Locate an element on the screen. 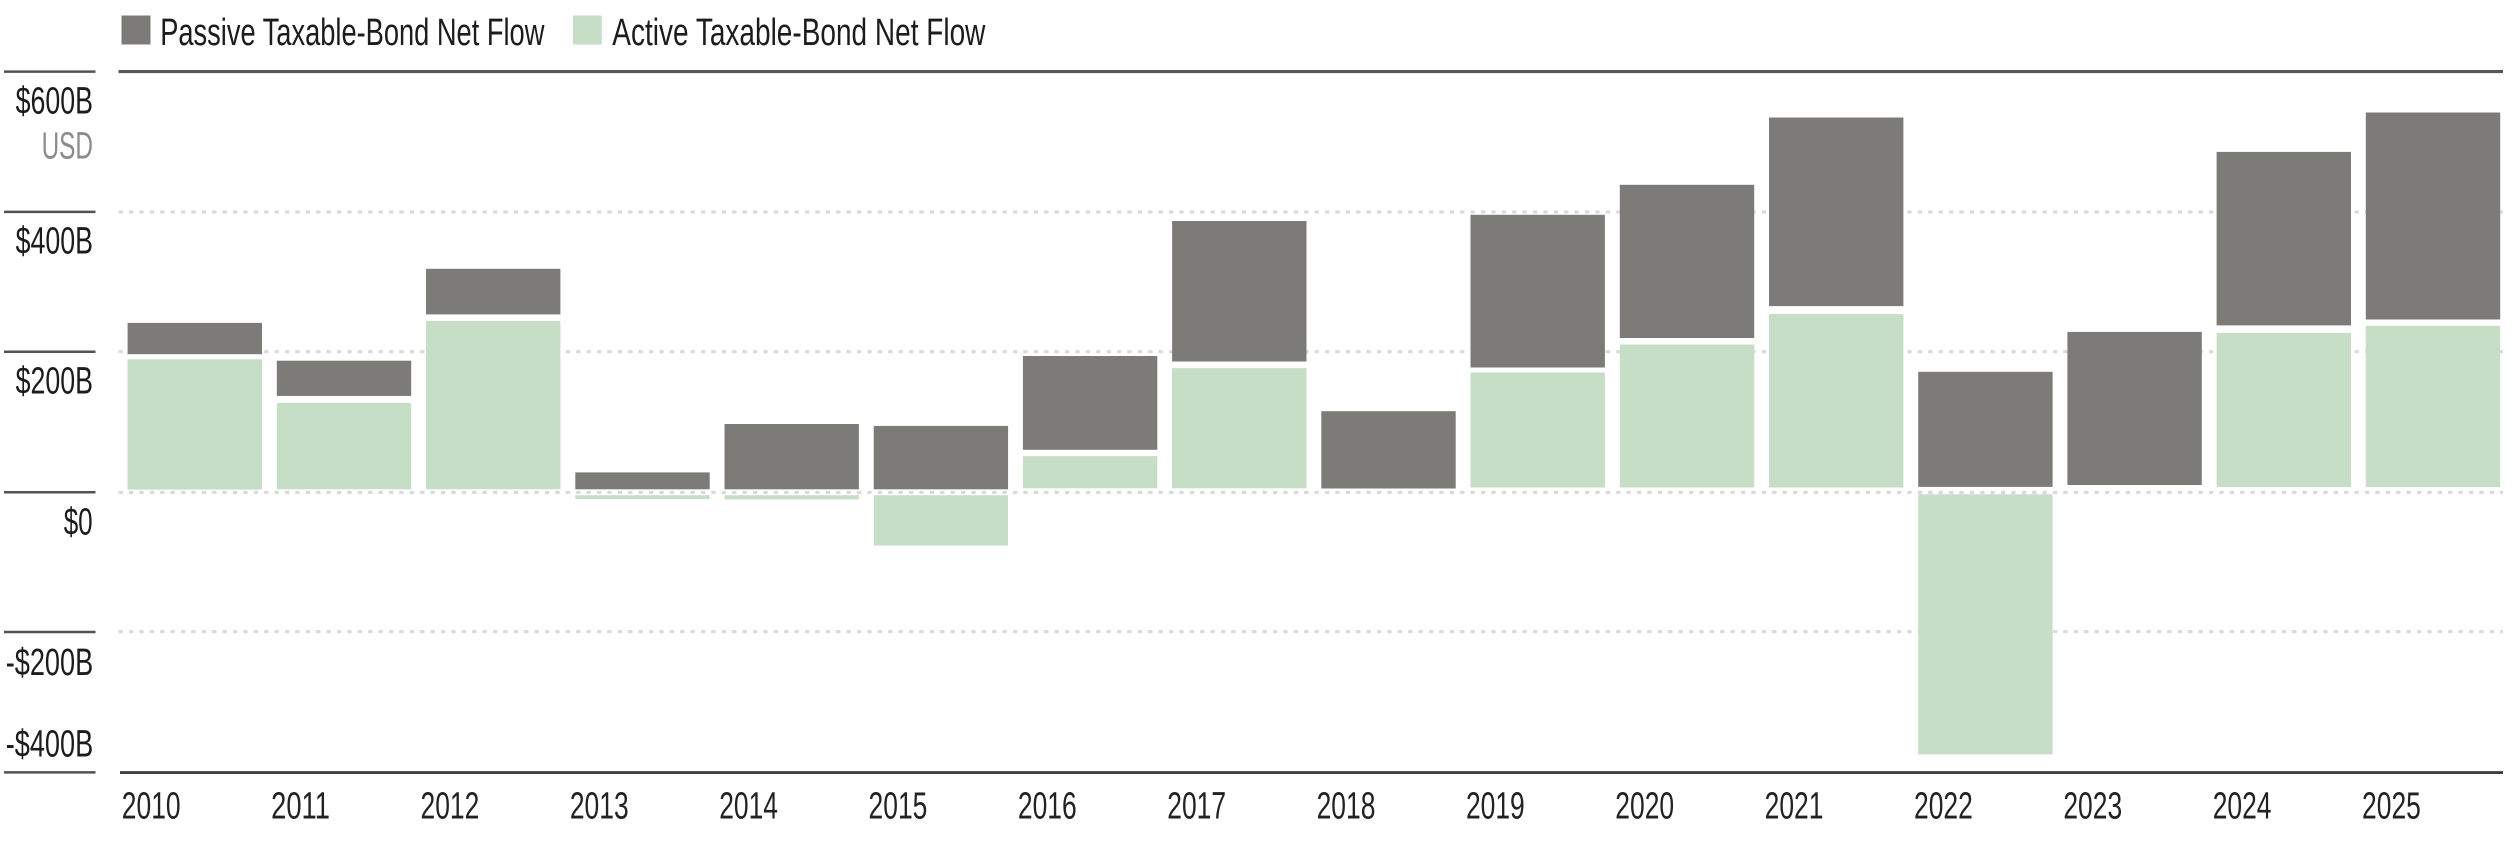  svg-text: 2019 is located at coordinates (1495, 807).